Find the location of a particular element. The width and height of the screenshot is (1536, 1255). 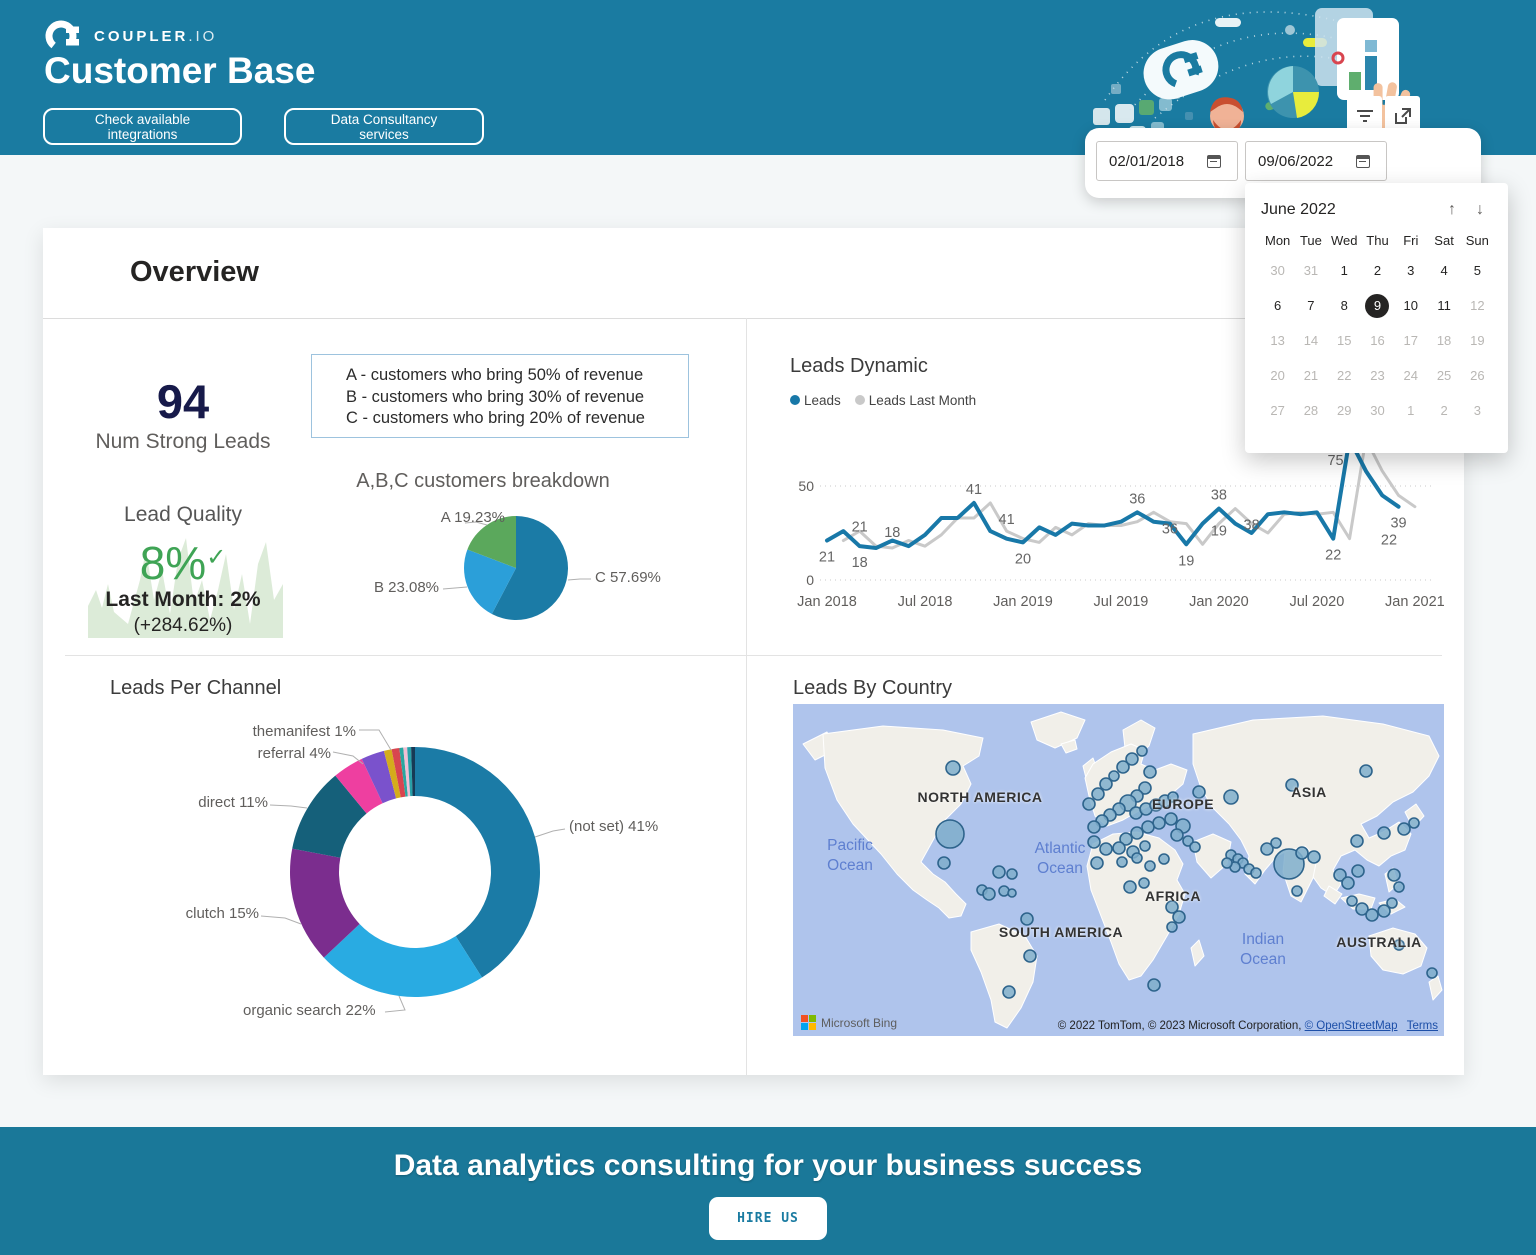

weekday-label: Tue is located at coordinates (1310, 240).